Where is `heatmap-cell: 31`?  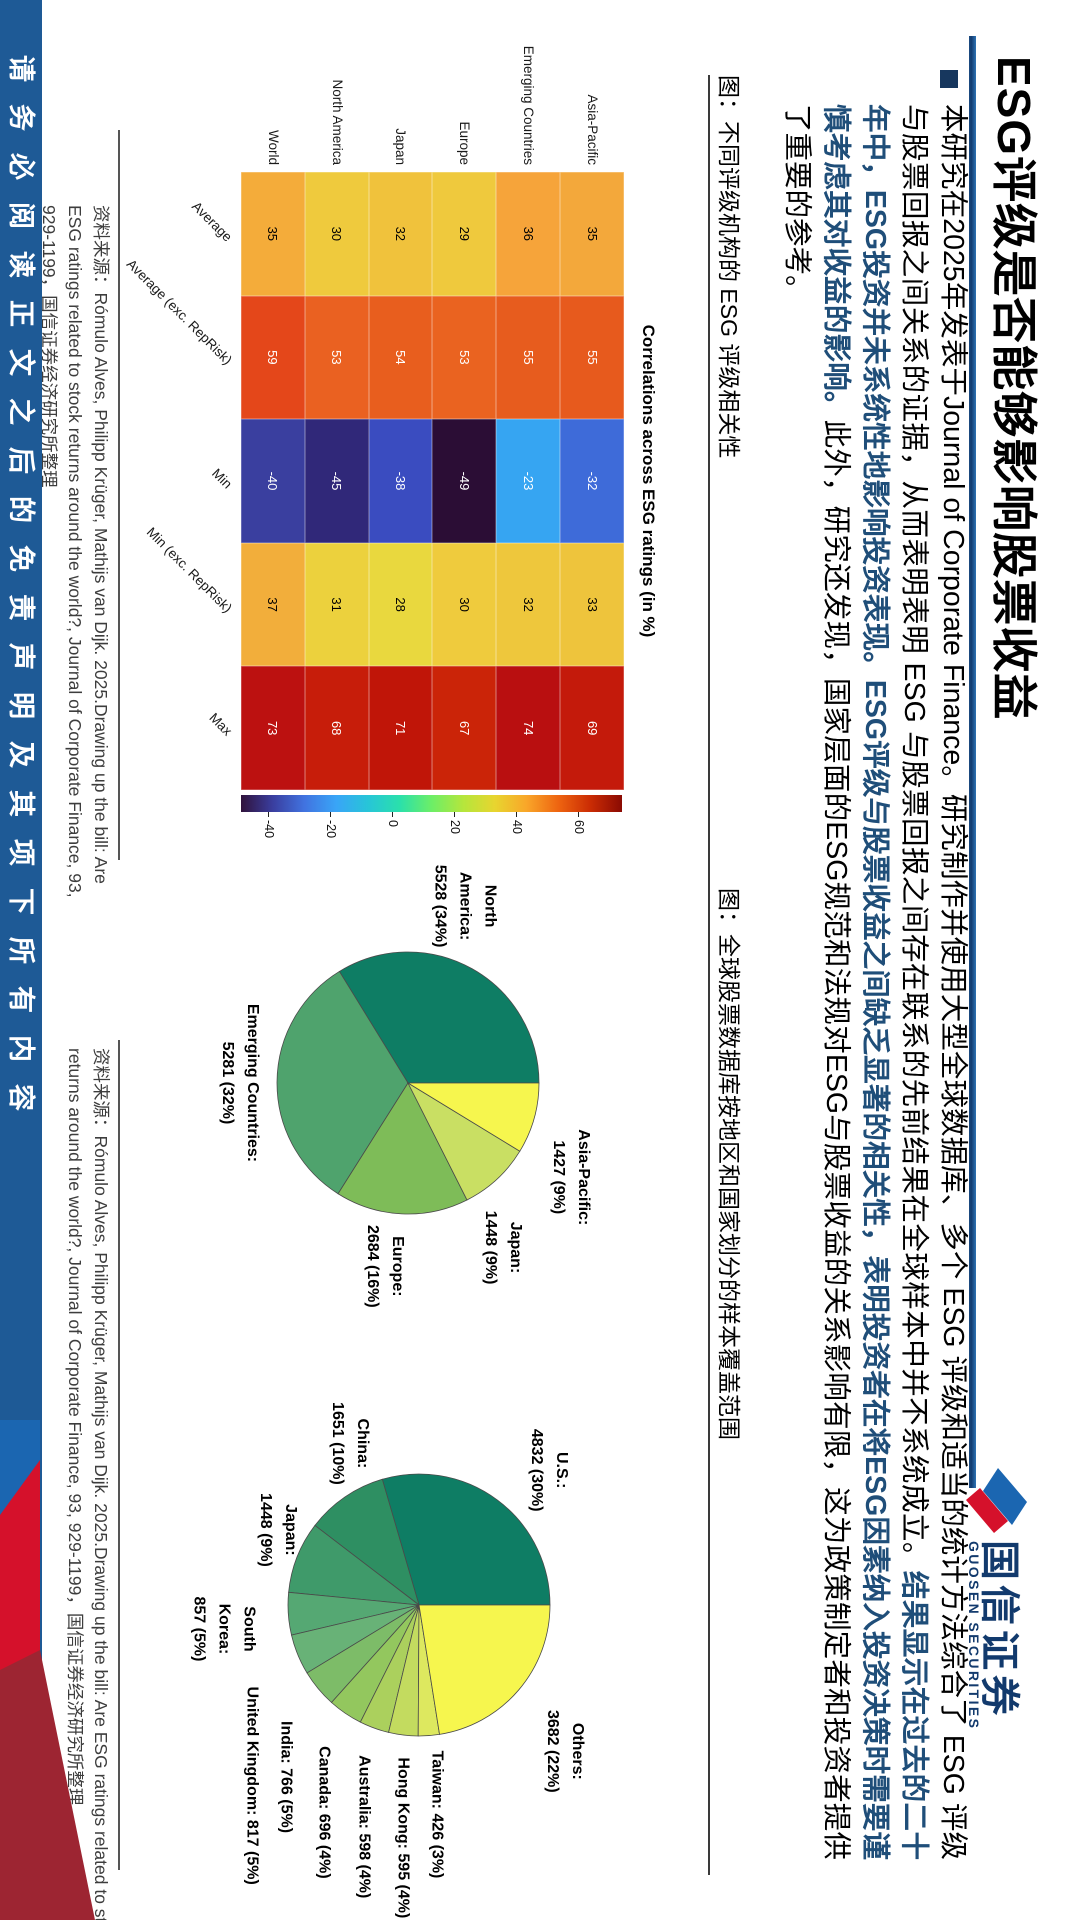 heatmap-cell: 31 is located at coordinates (336, 604).